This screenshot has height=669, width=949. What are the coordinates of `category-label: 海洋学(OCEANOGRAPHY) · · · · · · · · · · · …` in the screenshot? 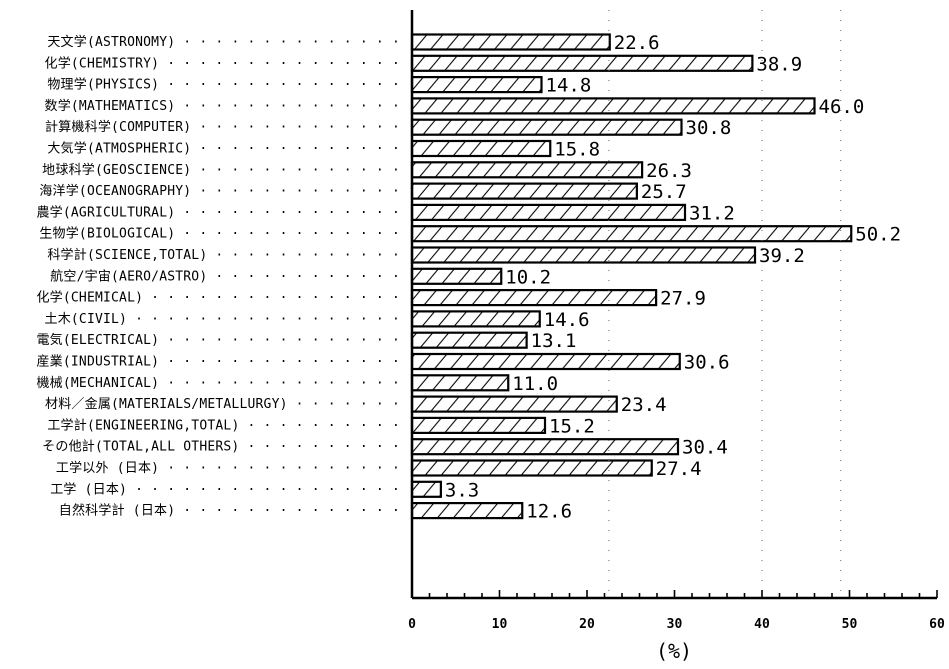 It's located at (219, 191).